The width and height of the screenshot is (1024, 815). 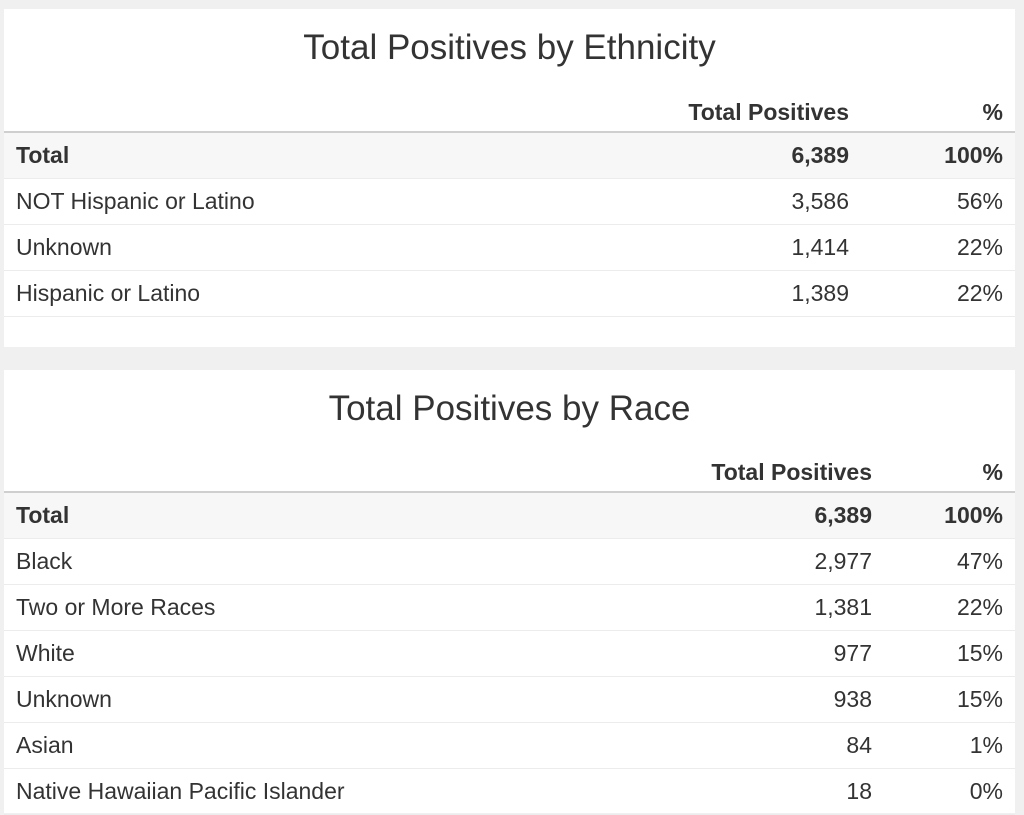 I want to click on ethnicity-header-row: Total Positives %, so click(x=509, y=113).